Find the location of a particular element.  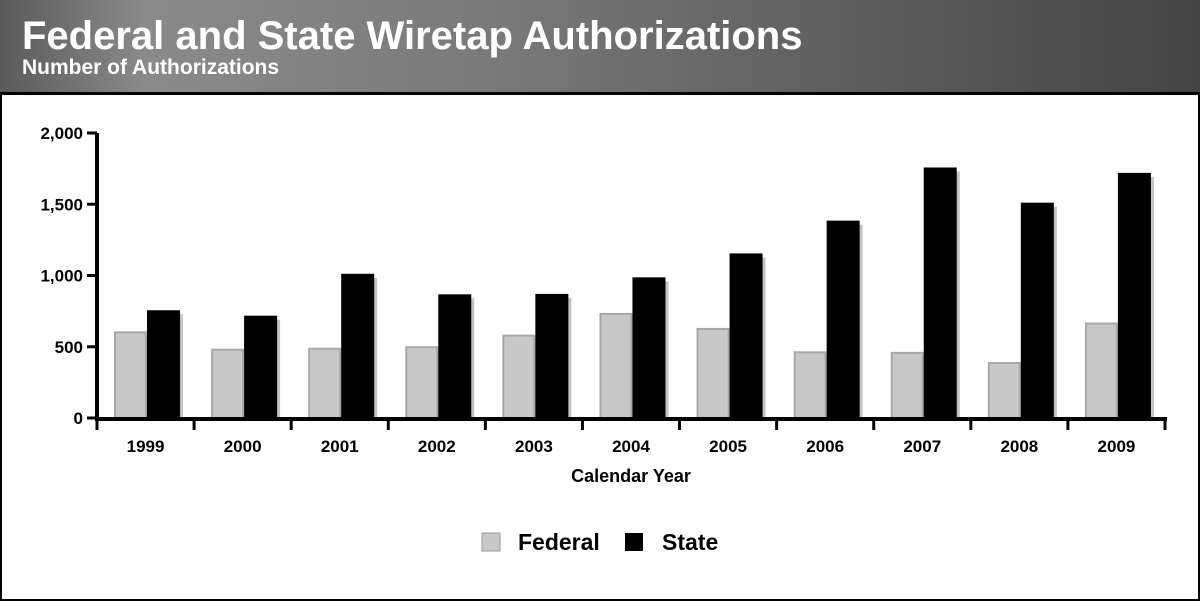

legend-swatch-federal is located at coordinates (491, 542).